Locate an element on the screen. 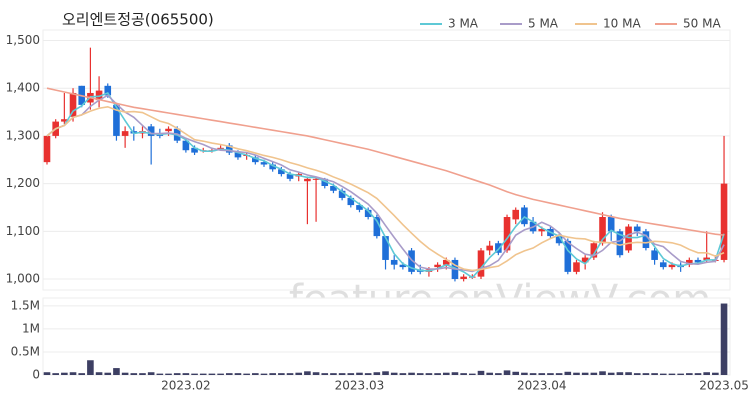 The image size is (750, 400). y-tick-label: 0.5M is located at coordinates (25, 351).